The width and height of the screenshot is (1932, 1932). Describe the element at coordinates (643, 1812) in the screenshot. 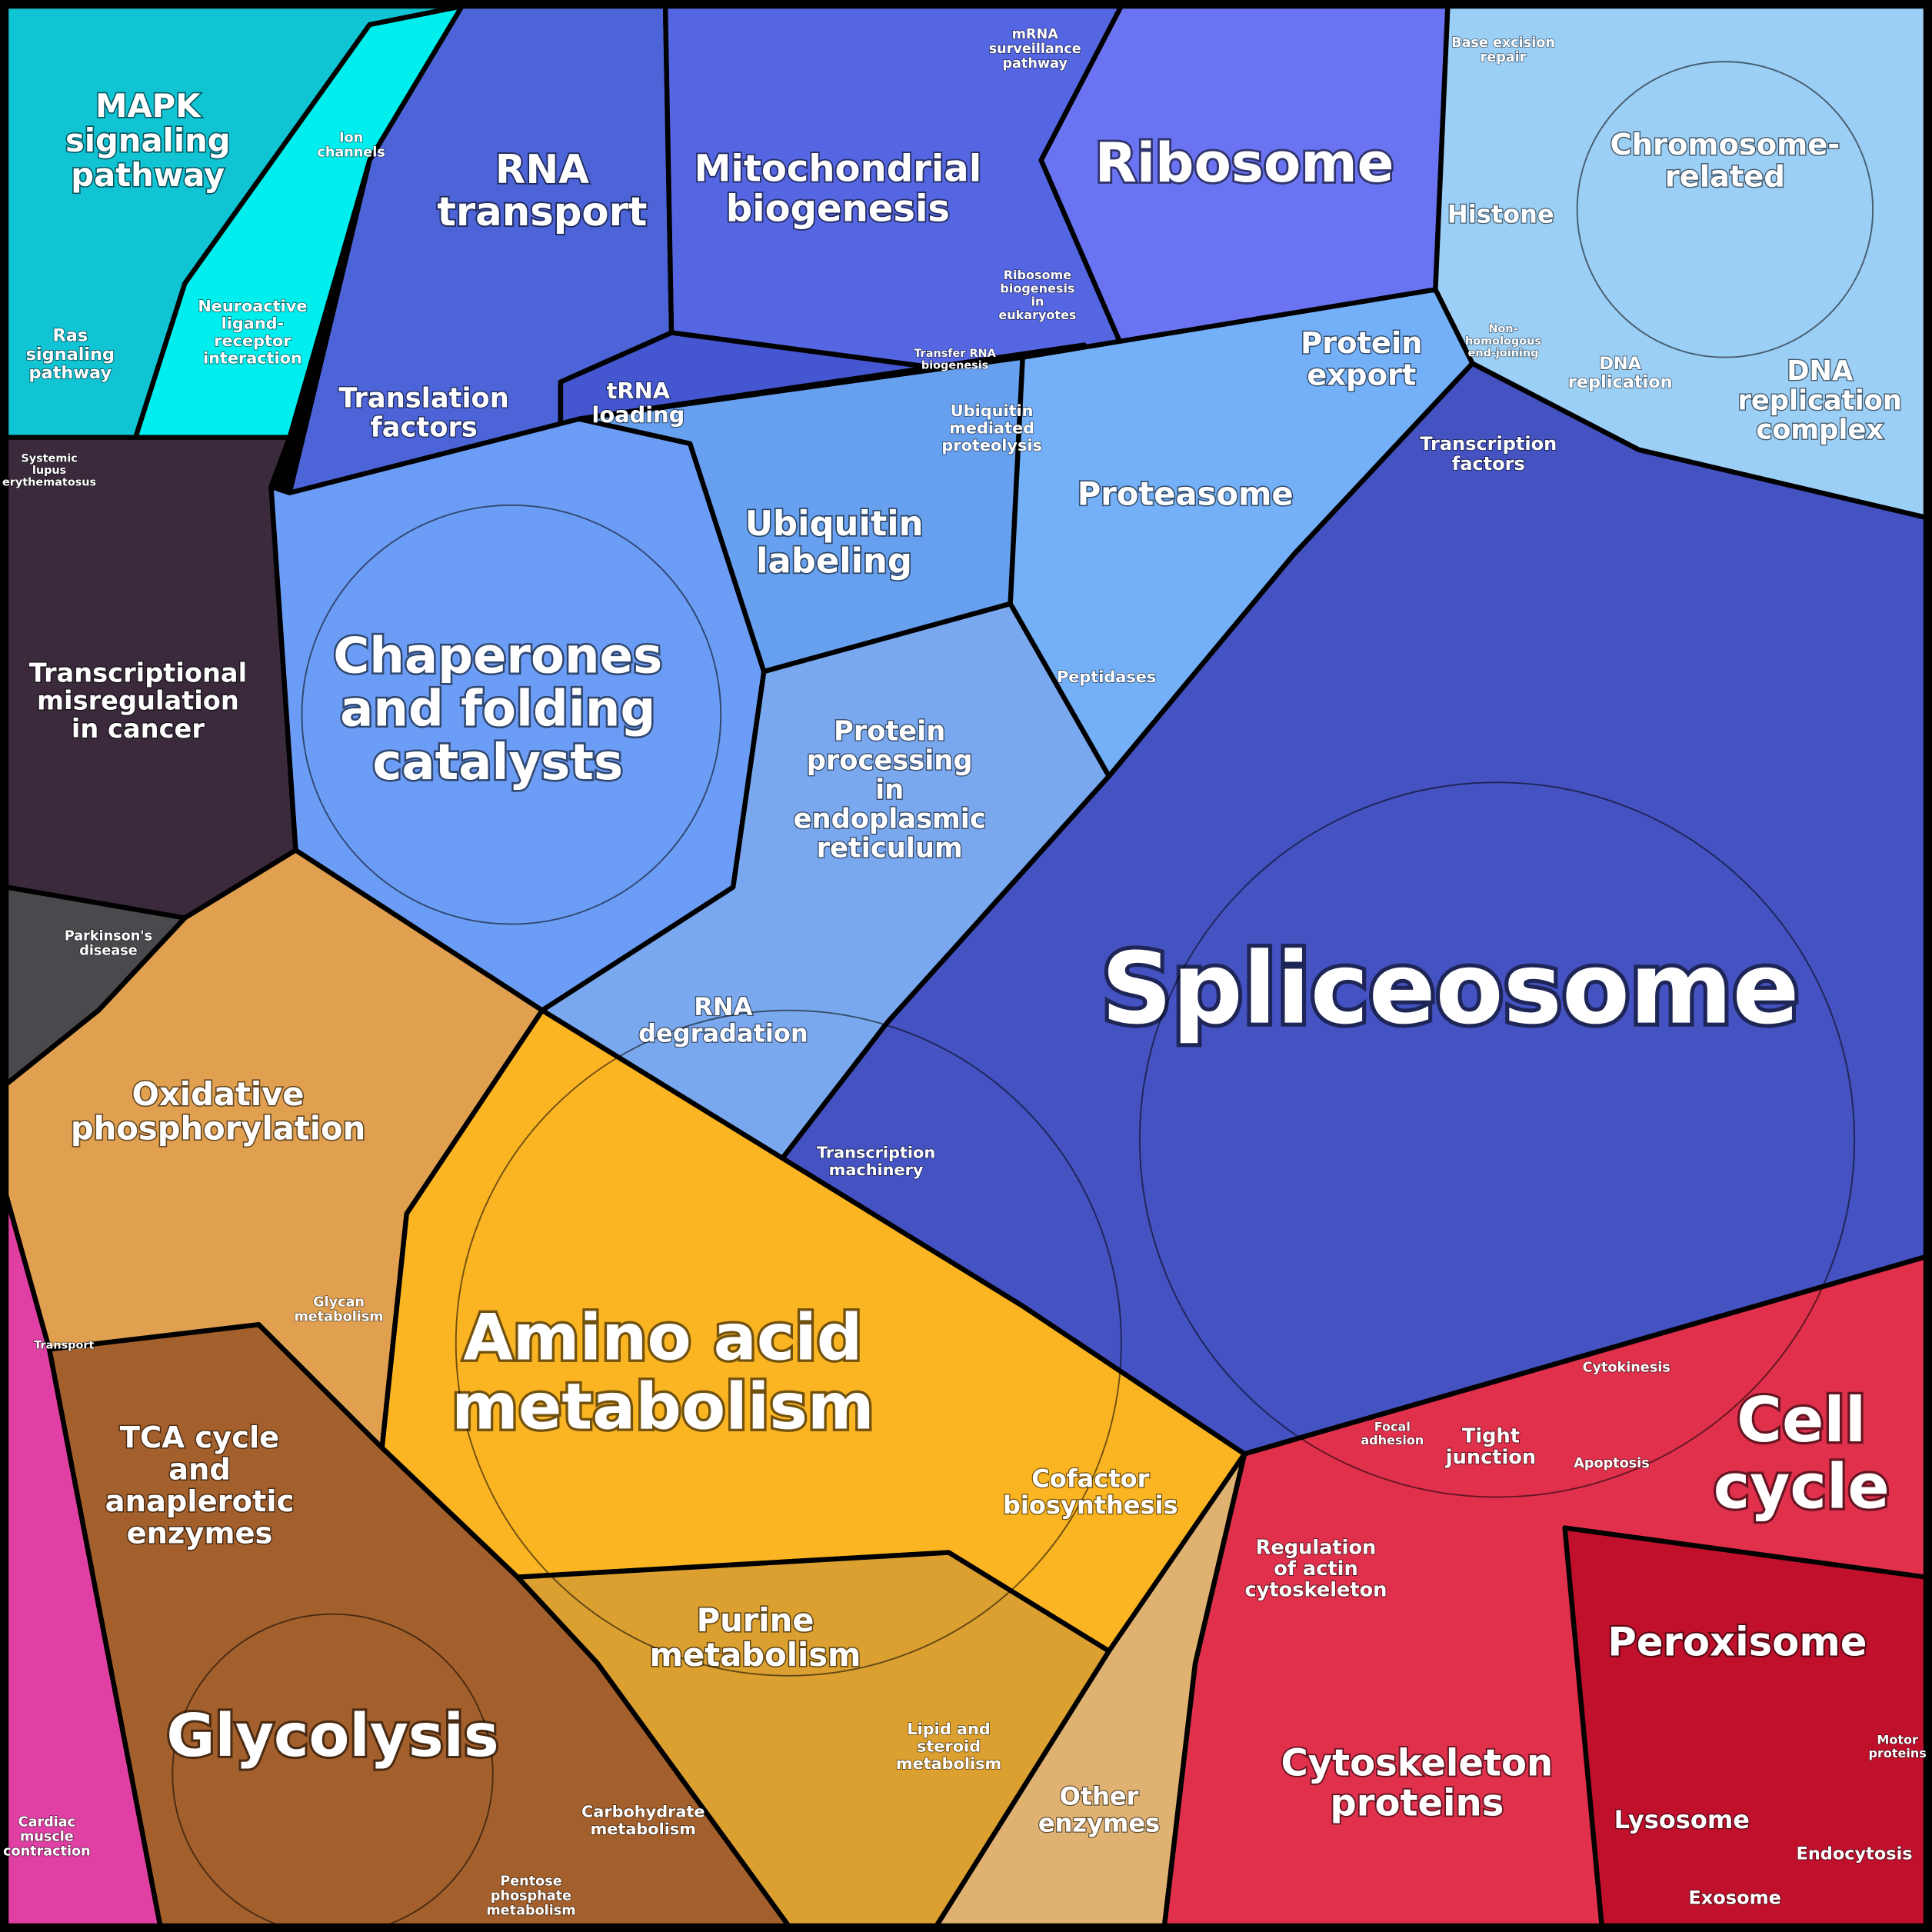

I see `region-label: Carbohydrate` at that location.